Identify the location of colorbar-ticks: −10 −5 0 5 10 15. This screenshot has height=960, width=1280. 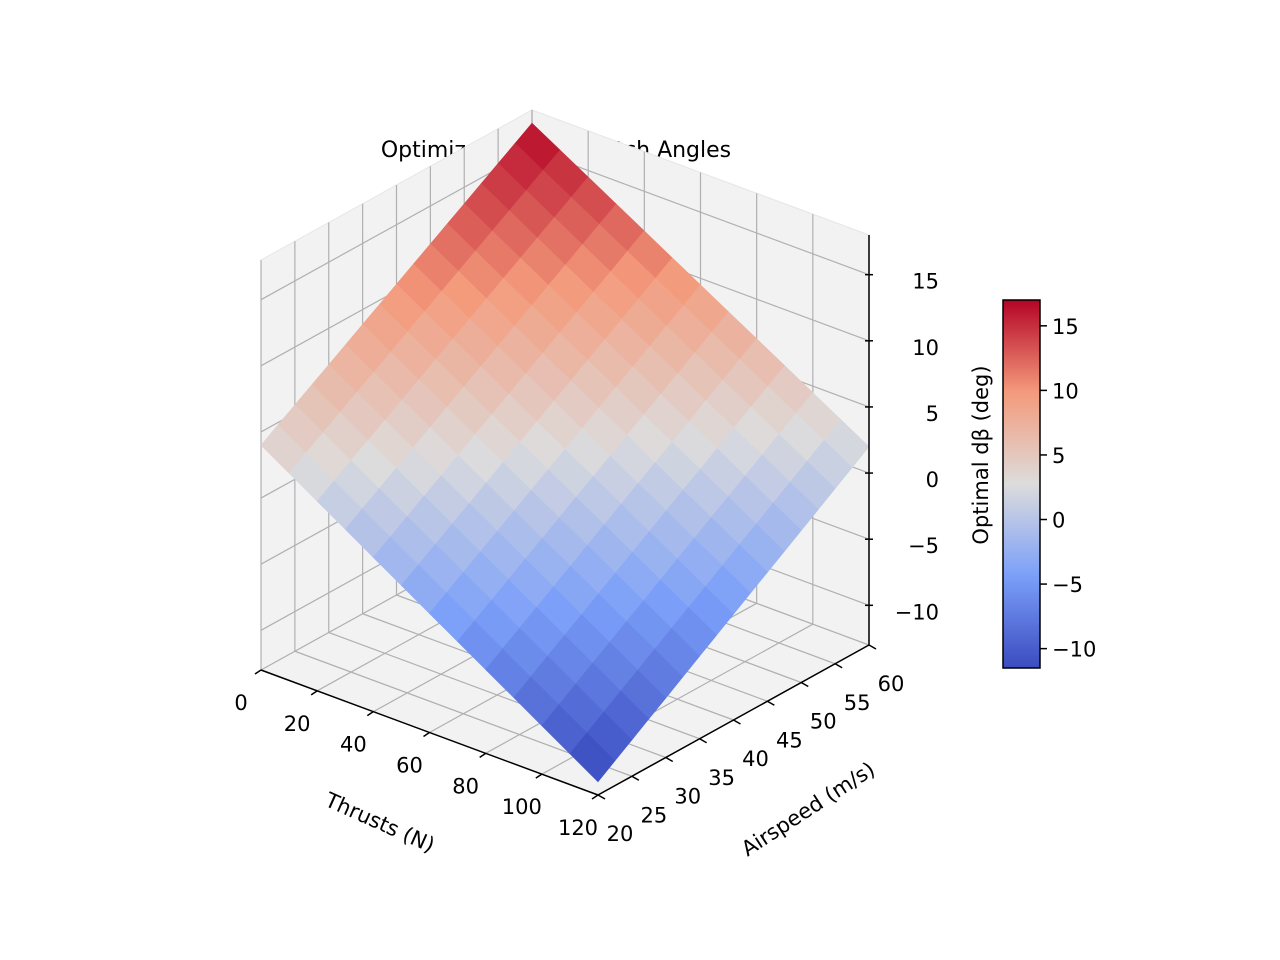
(1068, 488).